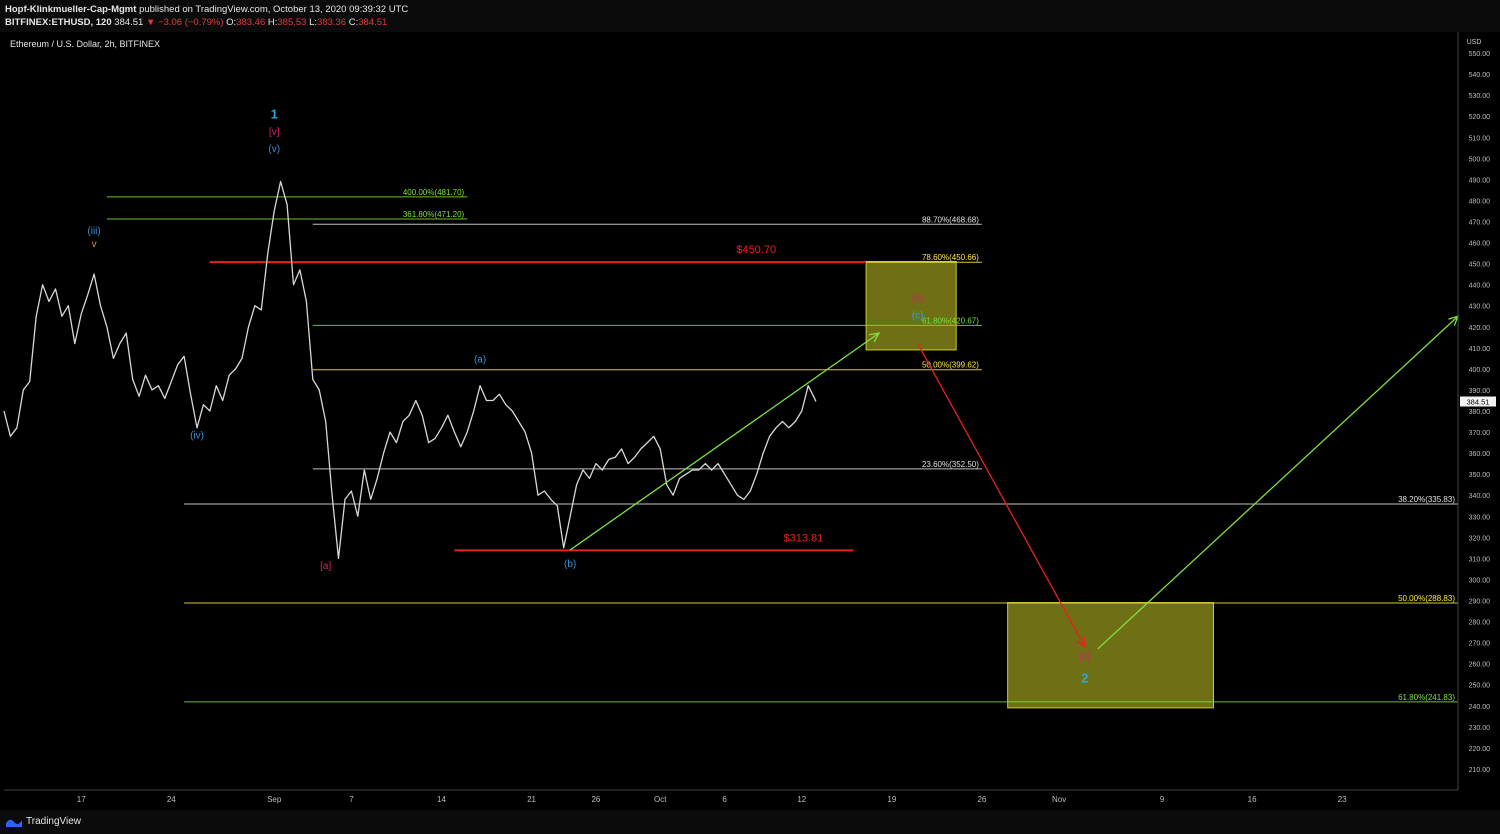  What do you see at coordinates (1059, 799) in the screenshot?
I see `time-tick-label: Nov` at bounding box center [1059, 799].